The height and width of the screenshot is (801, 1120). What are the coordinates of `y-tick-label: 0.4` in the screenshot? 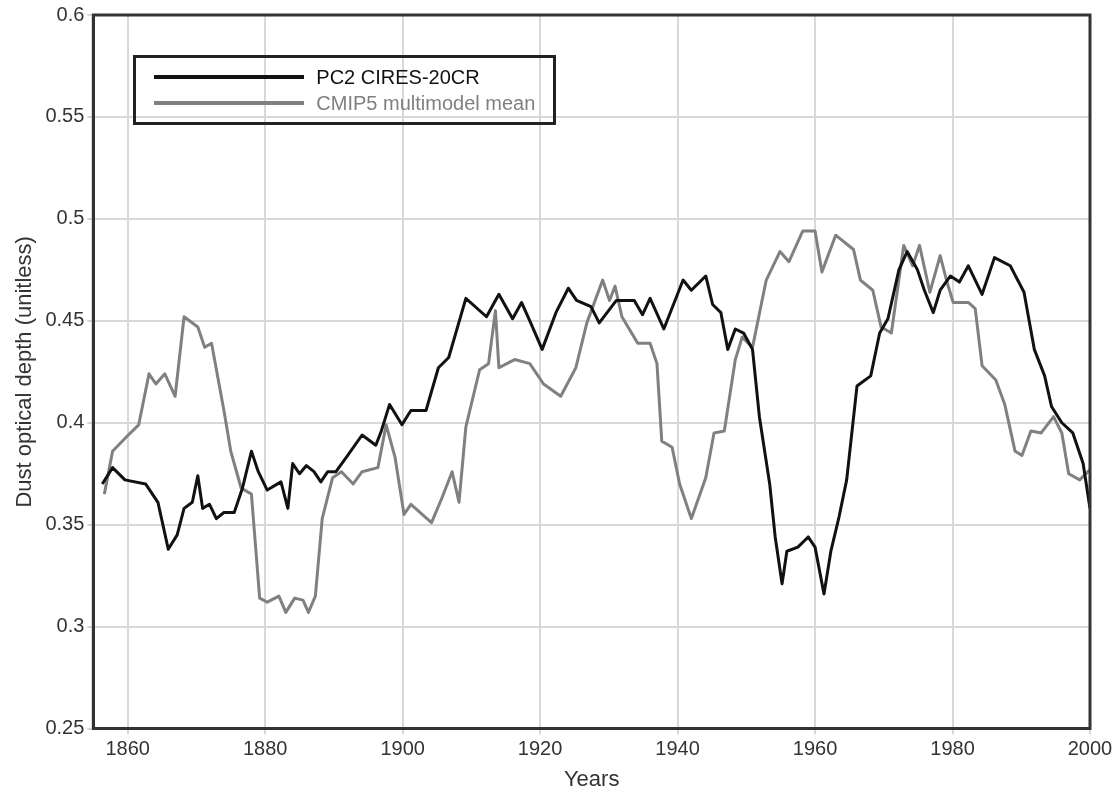 It's located at (70, 421).